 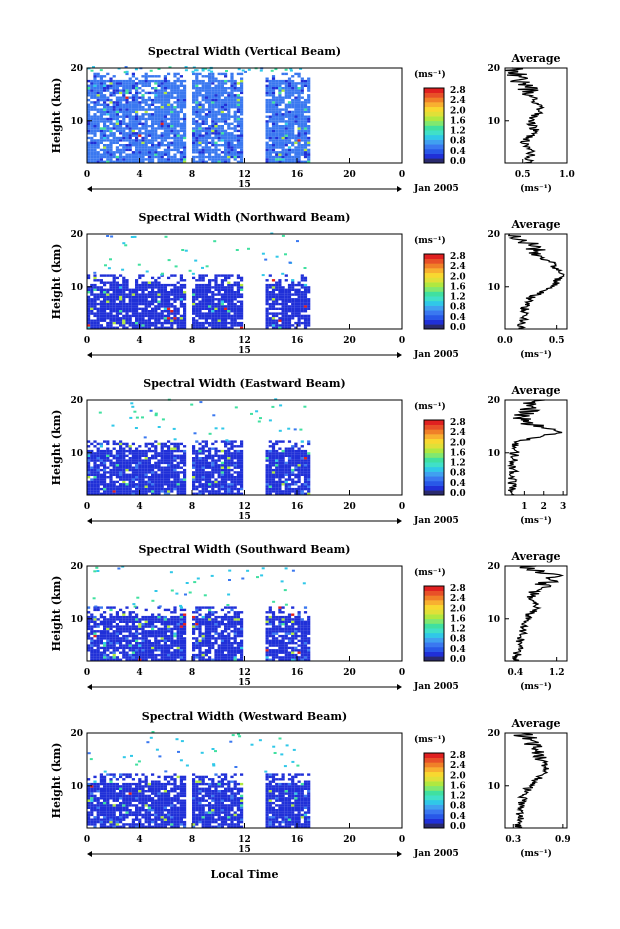 I want to click on colorbar-tick-label: 2.8, so click(x=458, y=91).